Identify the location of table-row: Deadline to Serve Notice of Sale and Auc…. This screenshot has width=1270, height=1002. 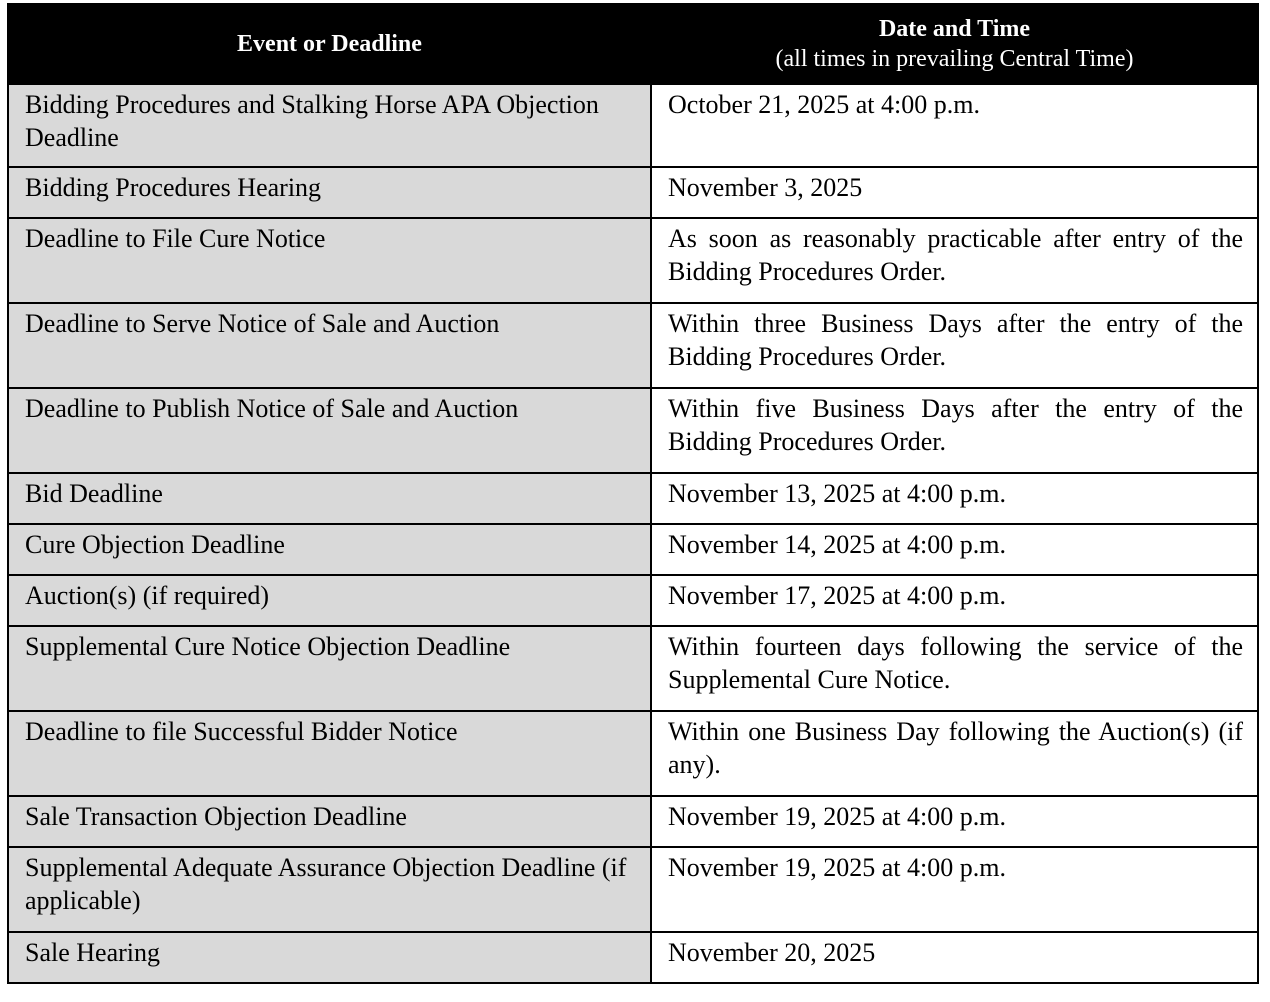
(633, 345).